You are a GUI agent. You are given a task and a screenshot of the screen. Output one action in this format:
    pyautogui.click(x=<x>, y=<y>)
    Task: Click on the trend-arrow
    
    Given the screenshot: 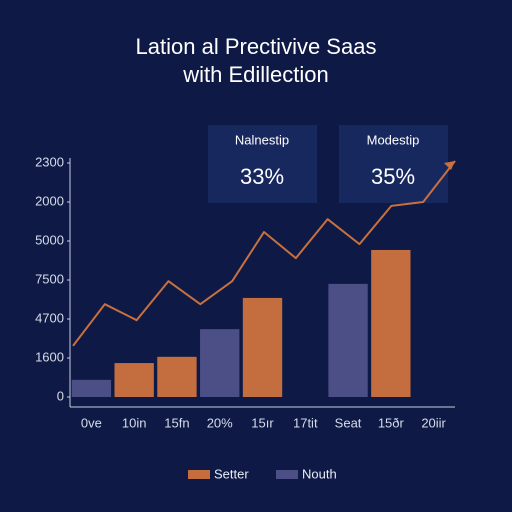 What is the action you would take?
    pyautogui.click(x=449, y=166)
    